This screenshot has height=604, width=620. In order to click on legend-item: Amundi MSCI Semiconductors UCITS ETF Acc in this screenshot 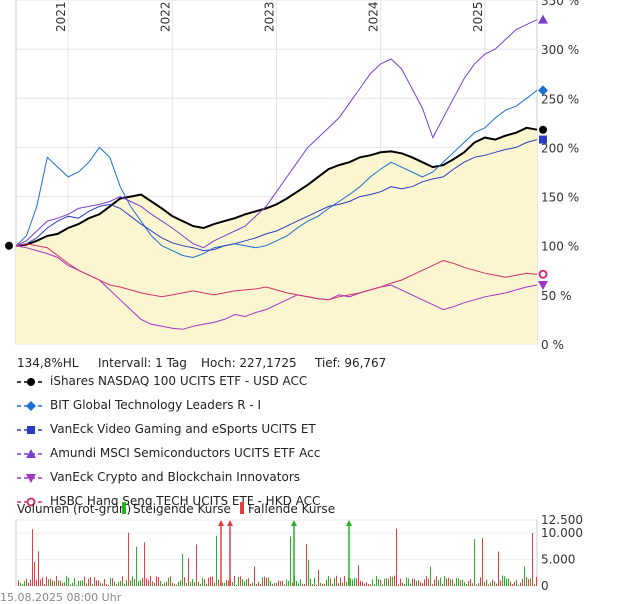, I will do `click(217, 454)`.